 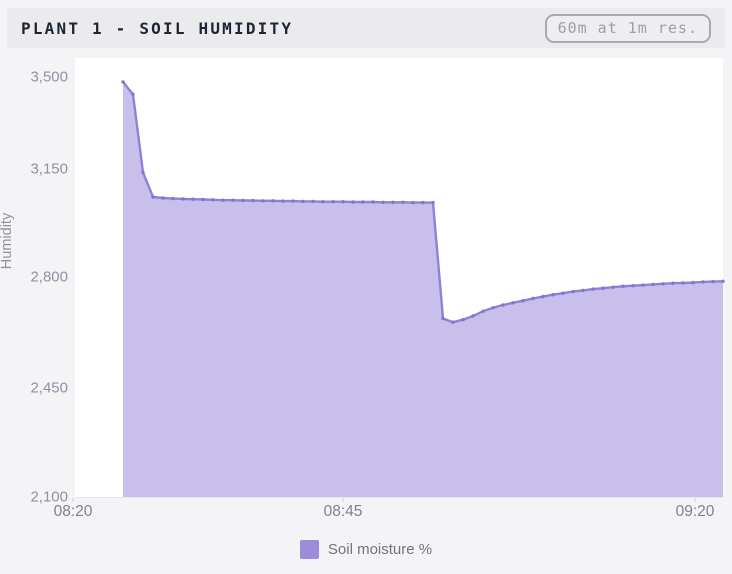 I want to click on header: PLANT 1 - SOIL HUMIDITY 60m at 1m res., so click(x=366, y=28).